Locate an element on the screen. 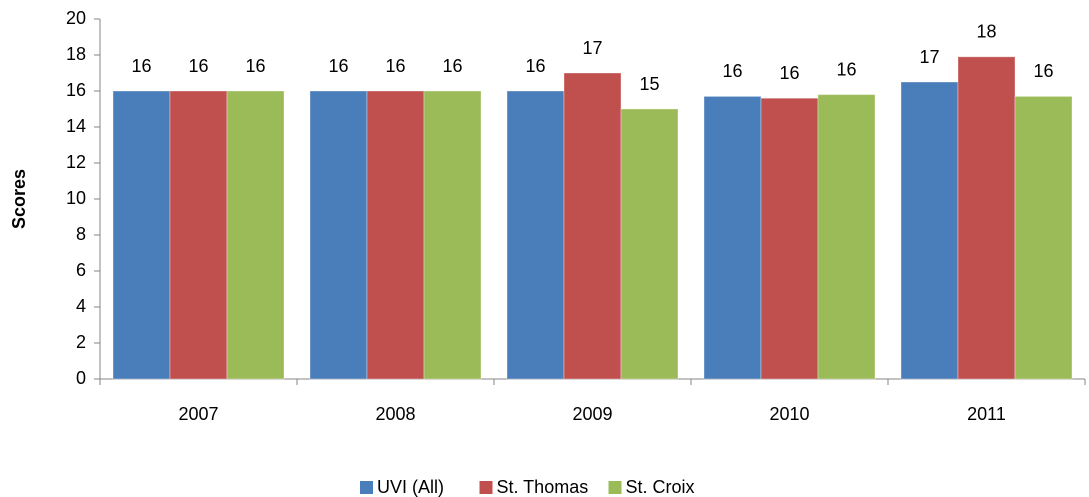  y-tick-label: 6 is located at coordinates (81, 270).